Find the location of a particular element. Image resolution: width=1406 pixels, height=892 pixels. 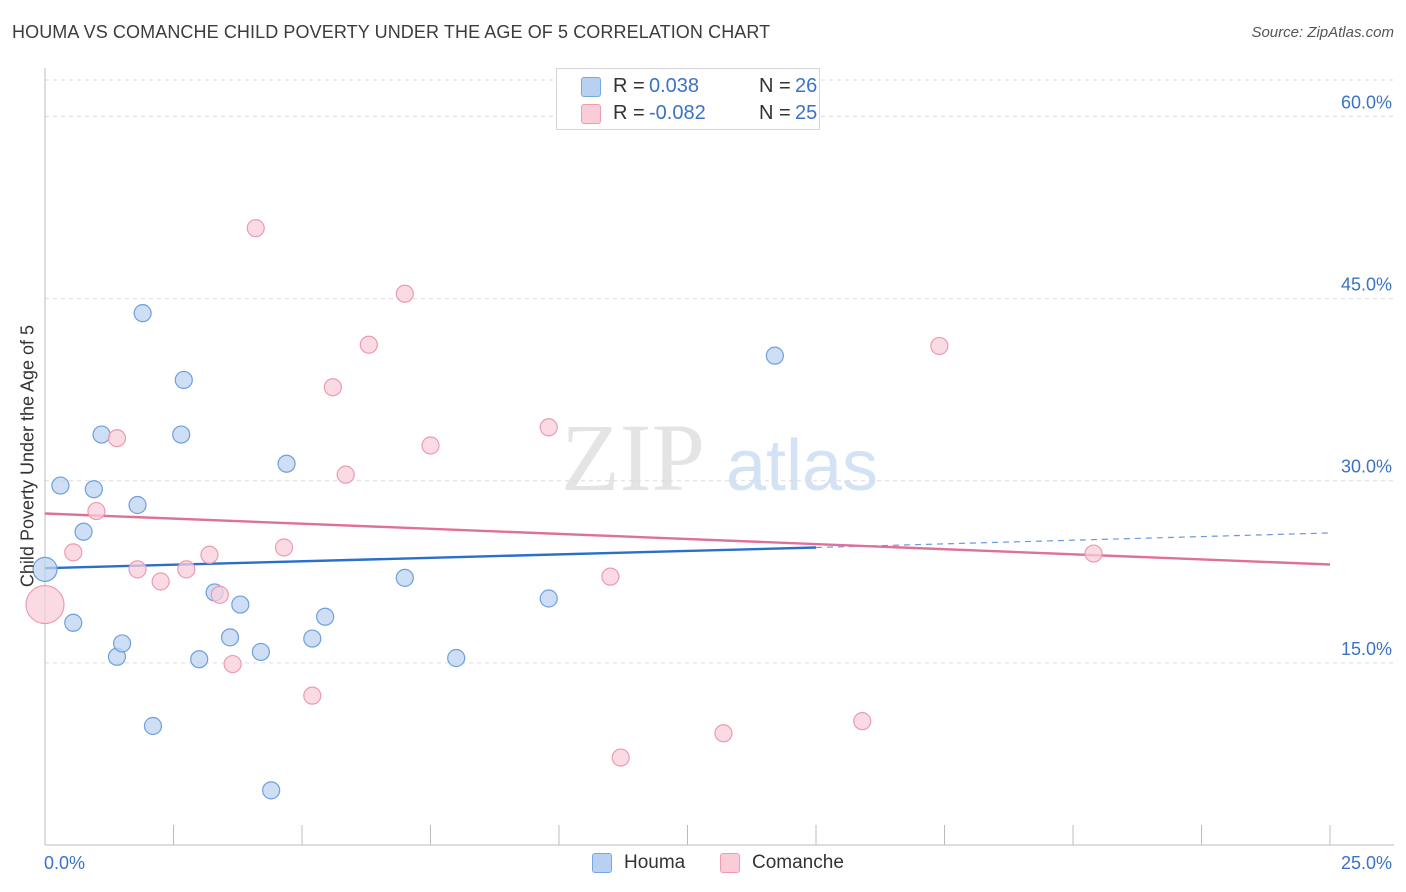

comanche-swatch is located at coordinates (591, 114).